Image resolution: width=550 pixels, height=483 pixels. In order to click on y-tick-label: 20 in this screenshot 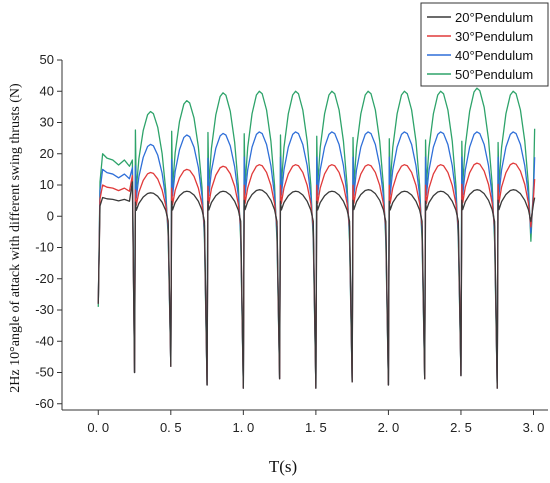, I will do `click(47, 153)`.